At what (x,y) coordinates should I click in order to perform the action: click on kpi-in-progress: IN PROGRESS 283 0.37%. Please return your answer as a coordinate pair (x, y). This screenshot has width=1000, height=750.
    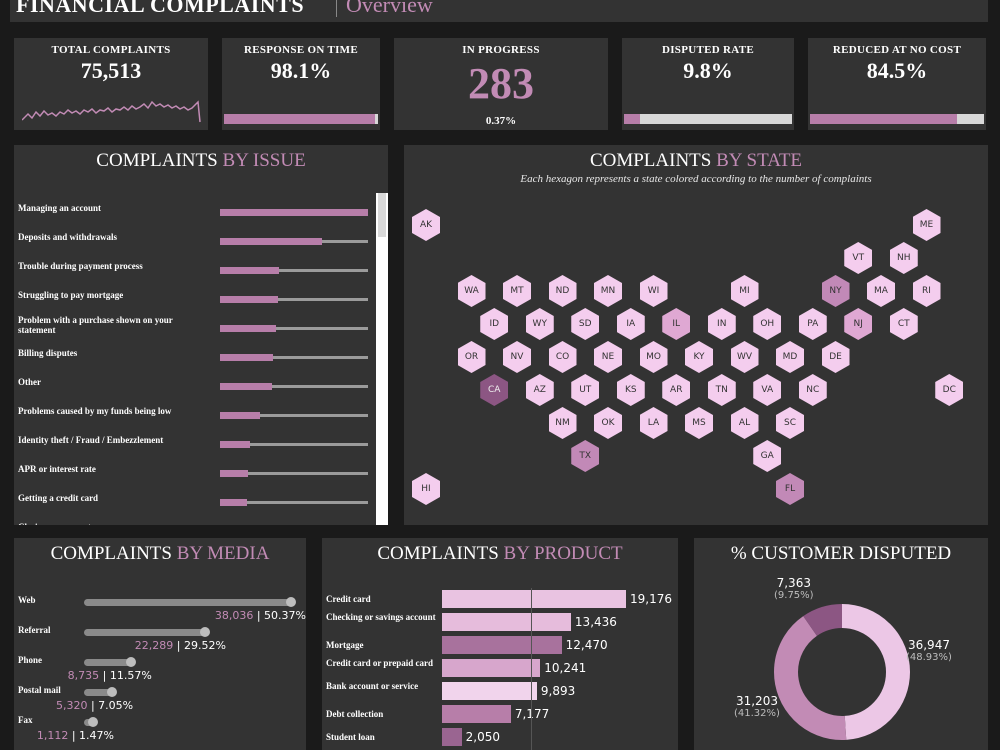
    Looking at the image, I should click on (501, 84).